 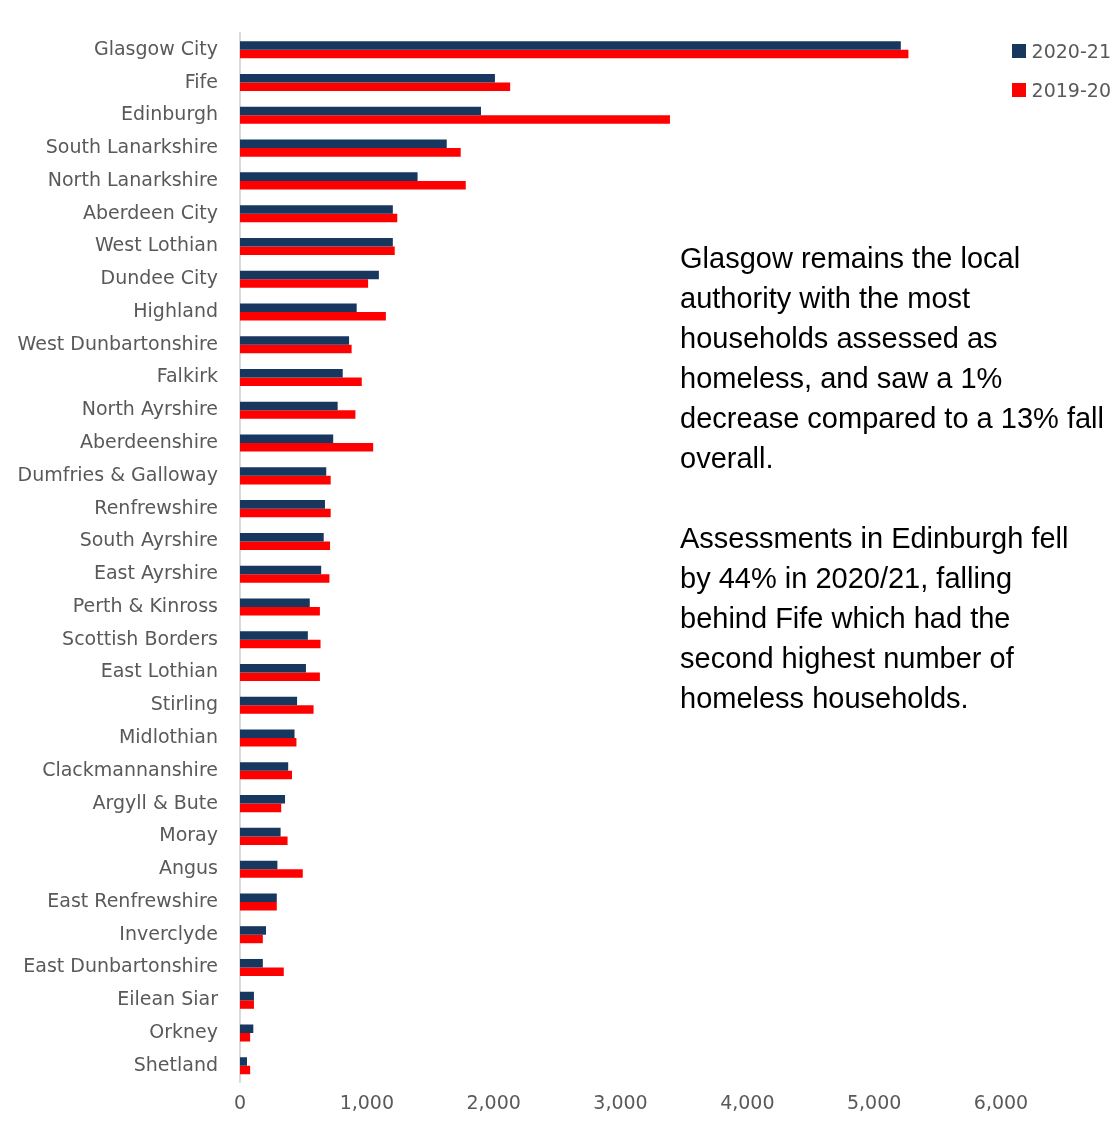 What do you see at coordinates (132, 899) in the screenshot?
I see `y-tick-label: East Renfrewshire` at bounding box center [132, 899].